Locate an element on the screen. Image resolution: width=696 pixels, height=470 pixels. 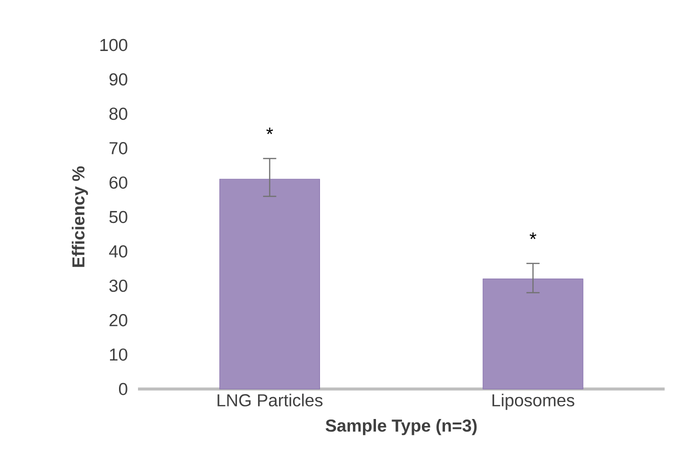
y-tick-label: 40 is located at coordinates (118, 251).